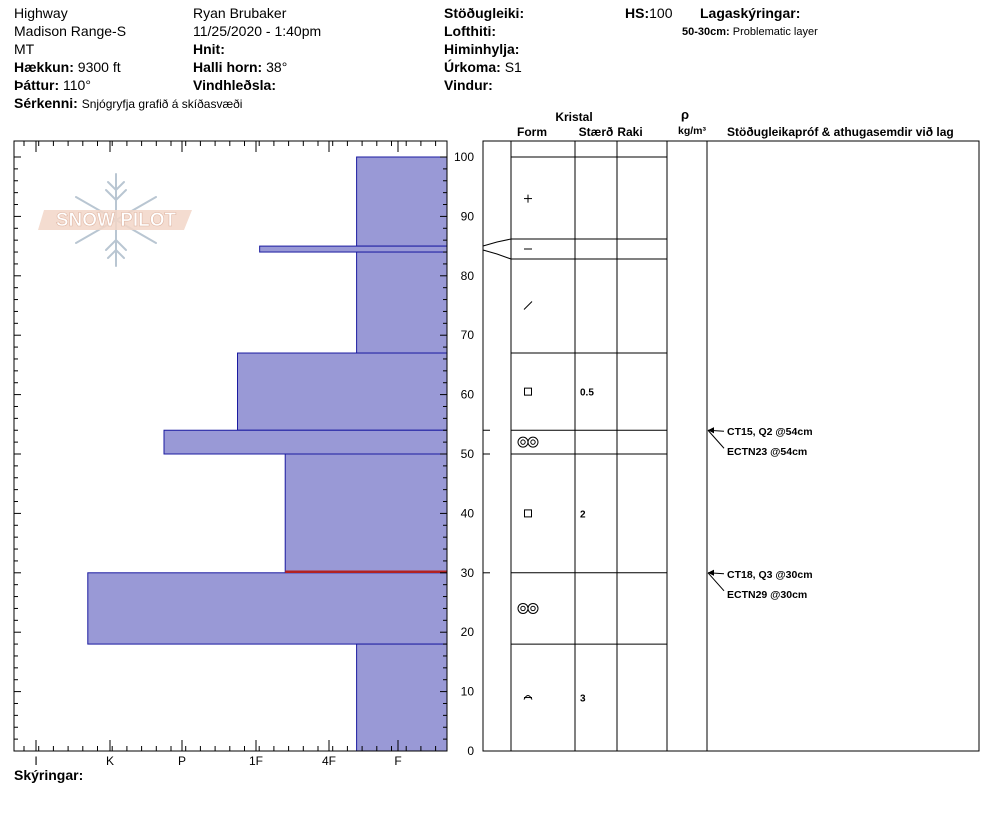  What do you see at coordinates (840, 132) in the screenshot?
I see `tests-header: Stöðugleikapróf & athugasemdir við lag` at bounding box center [840, 132].